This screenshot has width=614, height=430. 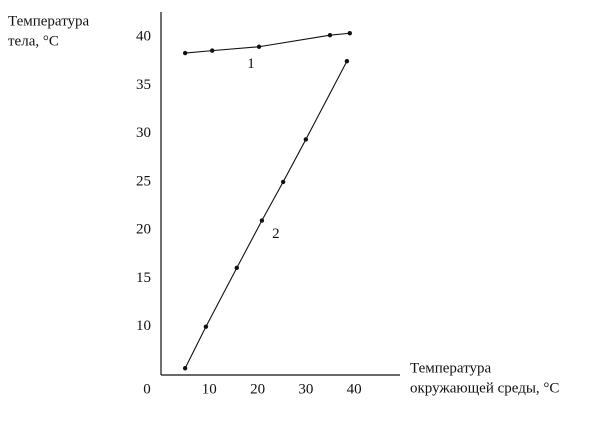 What do you see at coordinates (143, 278) in the screenshot?
I see `y-tick-label: 15` at bounding box center [143, 278].